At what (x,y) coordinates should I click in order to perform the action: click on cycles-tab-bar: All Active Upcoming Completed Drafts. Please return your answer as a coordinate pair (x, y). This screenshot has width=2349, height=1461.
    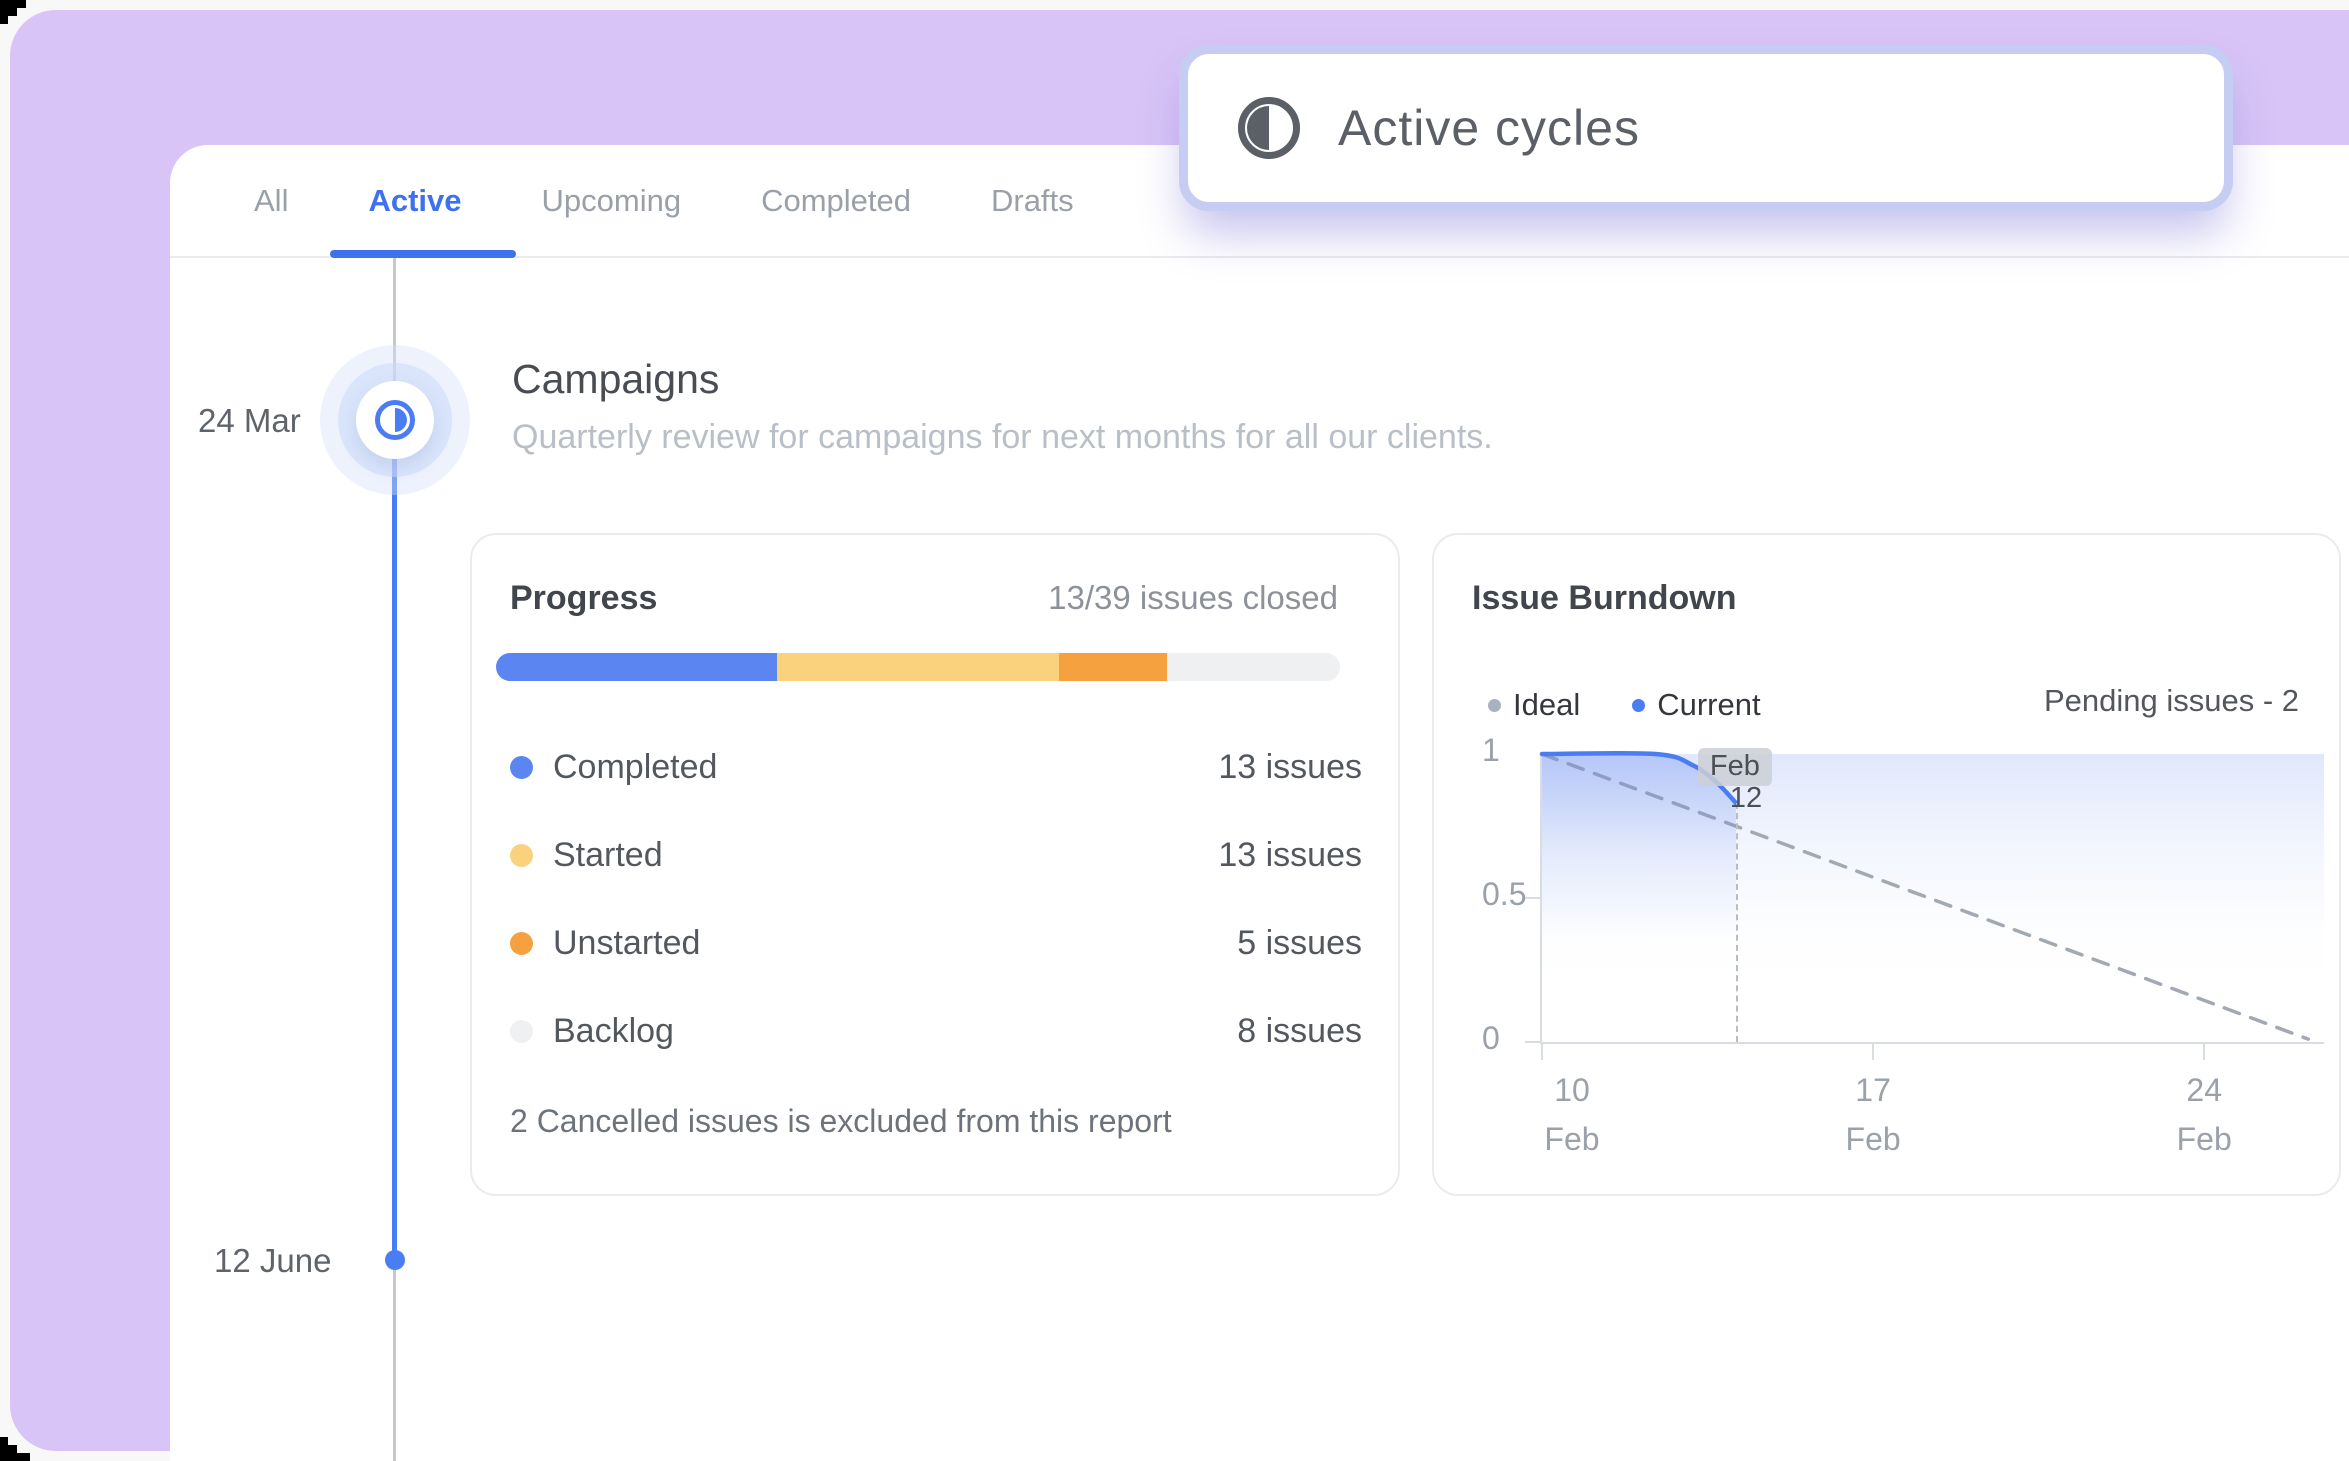
    Looking at the image, I should click on (664, 201).